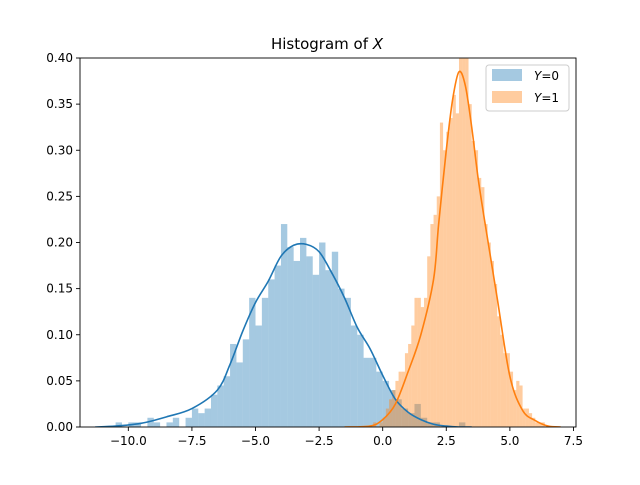 This screenshot has width=640, height=485. I want to click on legend-swatch-y1, so click(507, 97).